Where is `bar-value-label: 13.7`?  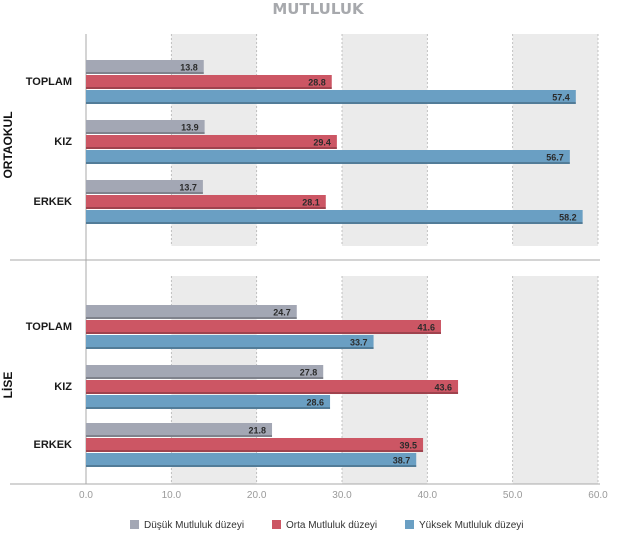 bar-value-label: 13.7 is located at coordinates (188, 188).